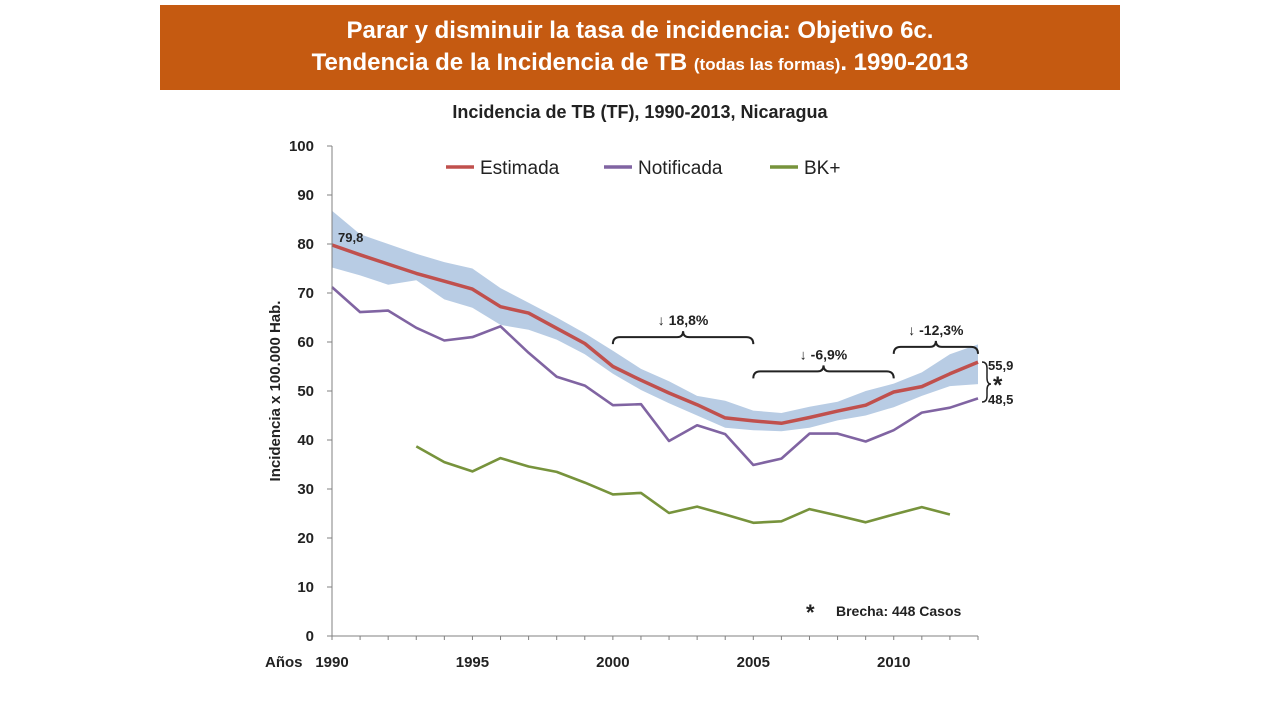  What do you see at coordinates (305, 342) in the screenshot?
I see `y-tick-label-60: 60` at bounding box center [305, 342].